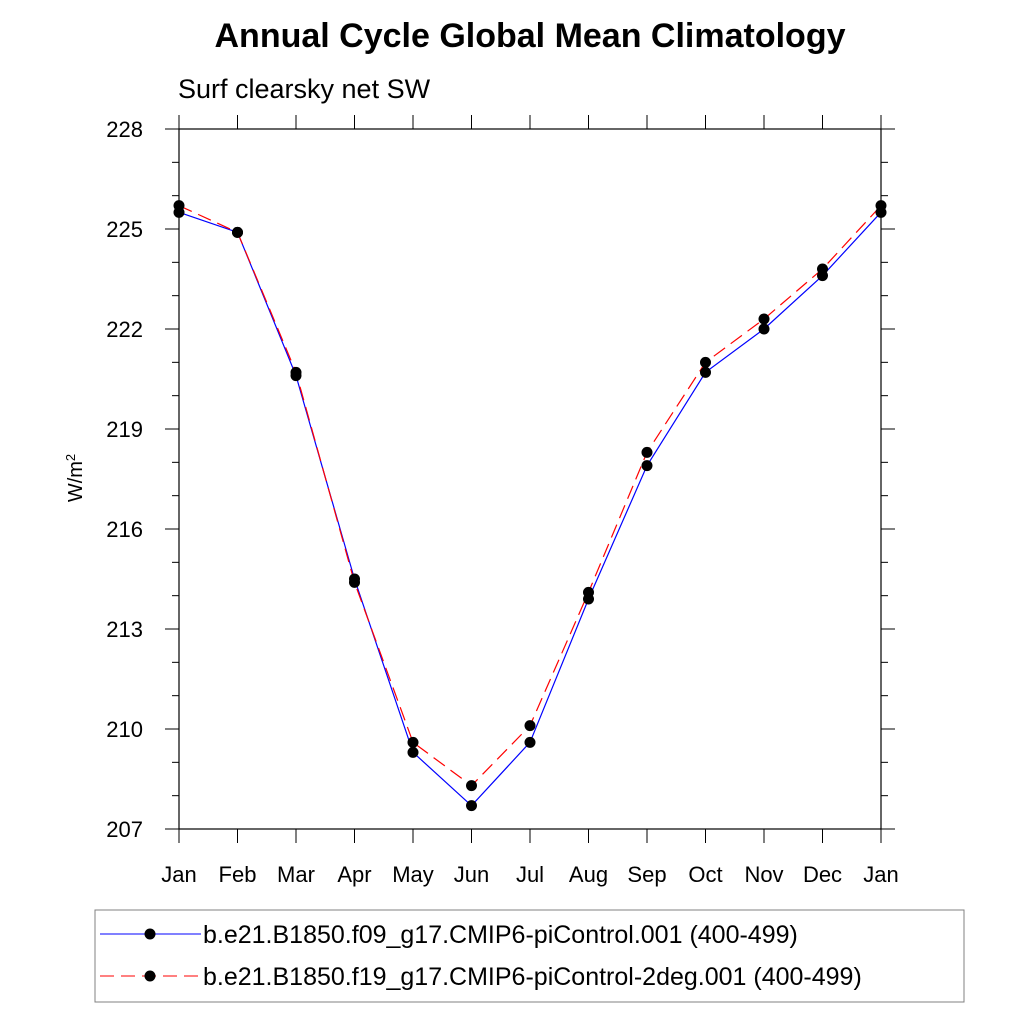  What do you see at coordinates (124, 729) in the screenshot?
I see `y-tick-label: 210` at bounding box center [124, 729].